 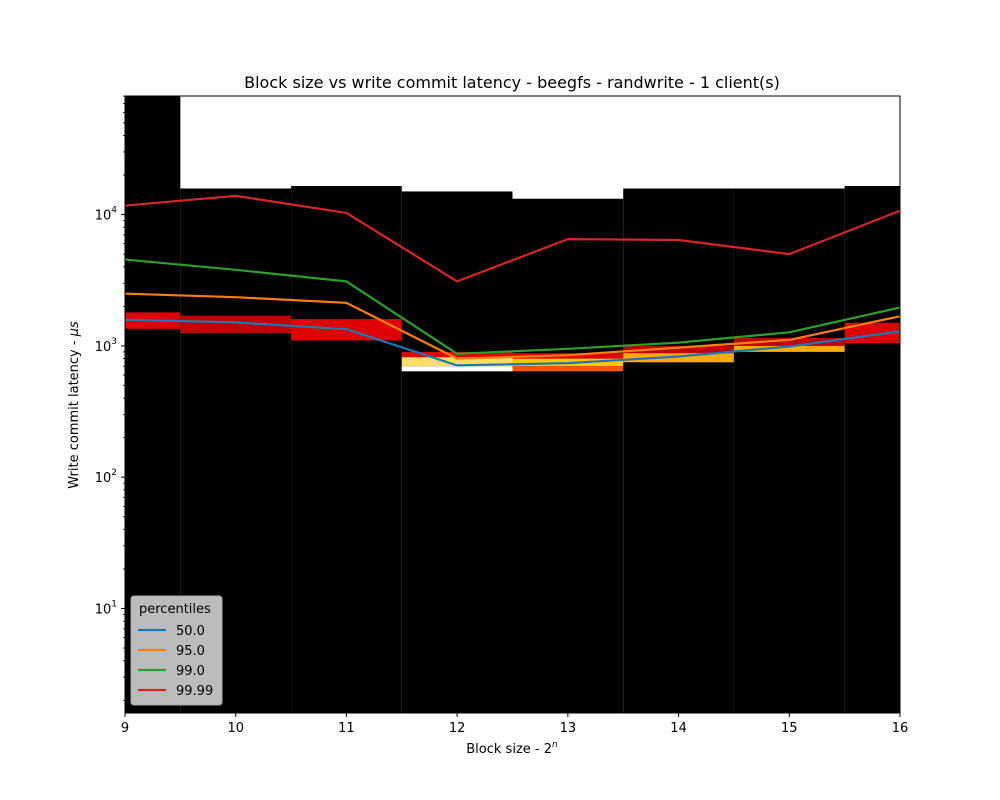 What do you see at coordinates (106, 608) in the screenshot?
I see `y-tick-label: 10¹` at bounding box center [106, 608].